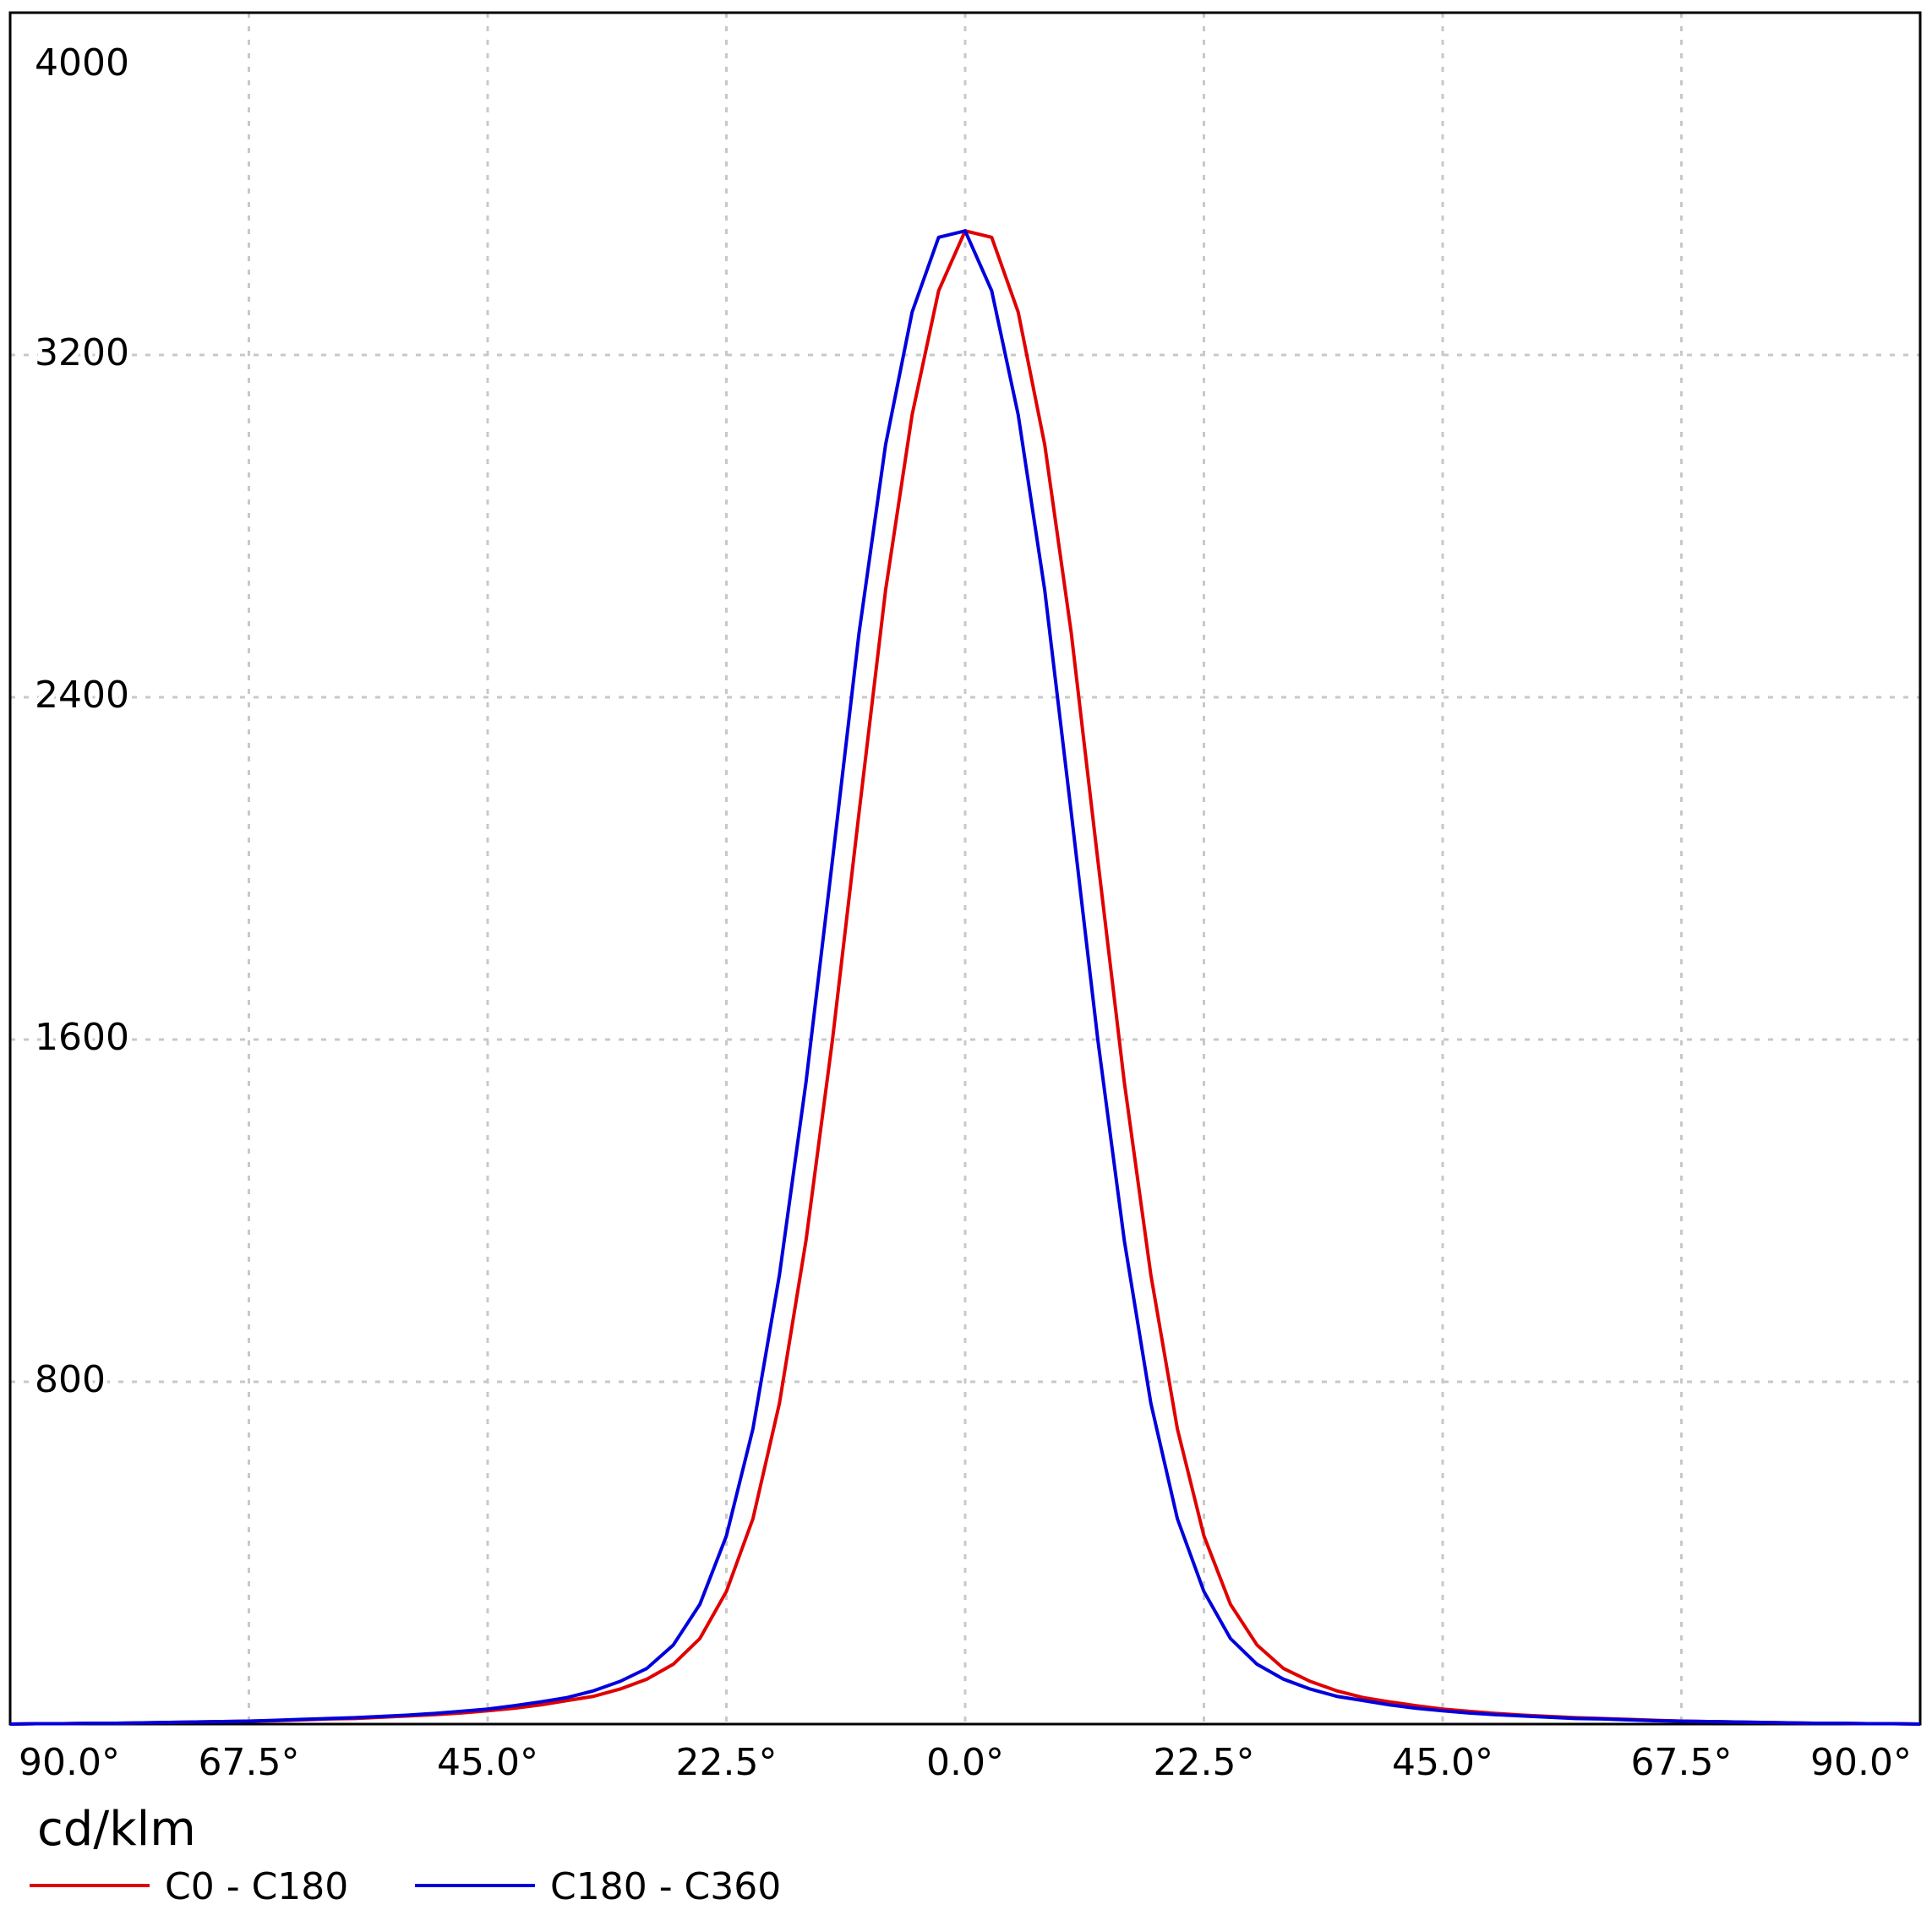  Describe the element at coordinates (665, 1887) in the screenshot. I see `legend-label: C180 - C360` at that location.